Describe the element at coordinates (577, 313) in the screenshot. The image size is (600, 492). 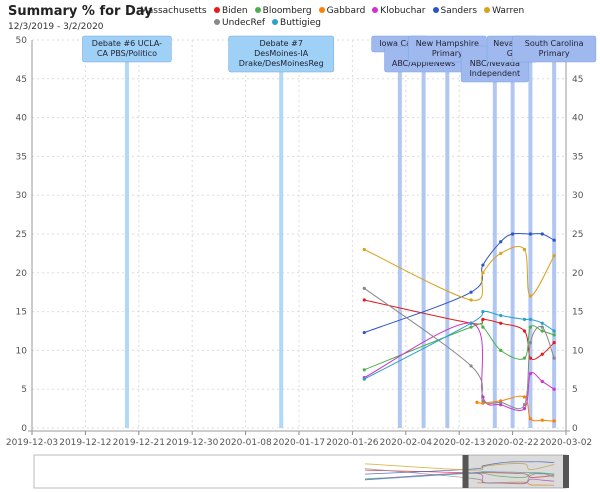
I see `y-tick-label-right: 15` at that location.